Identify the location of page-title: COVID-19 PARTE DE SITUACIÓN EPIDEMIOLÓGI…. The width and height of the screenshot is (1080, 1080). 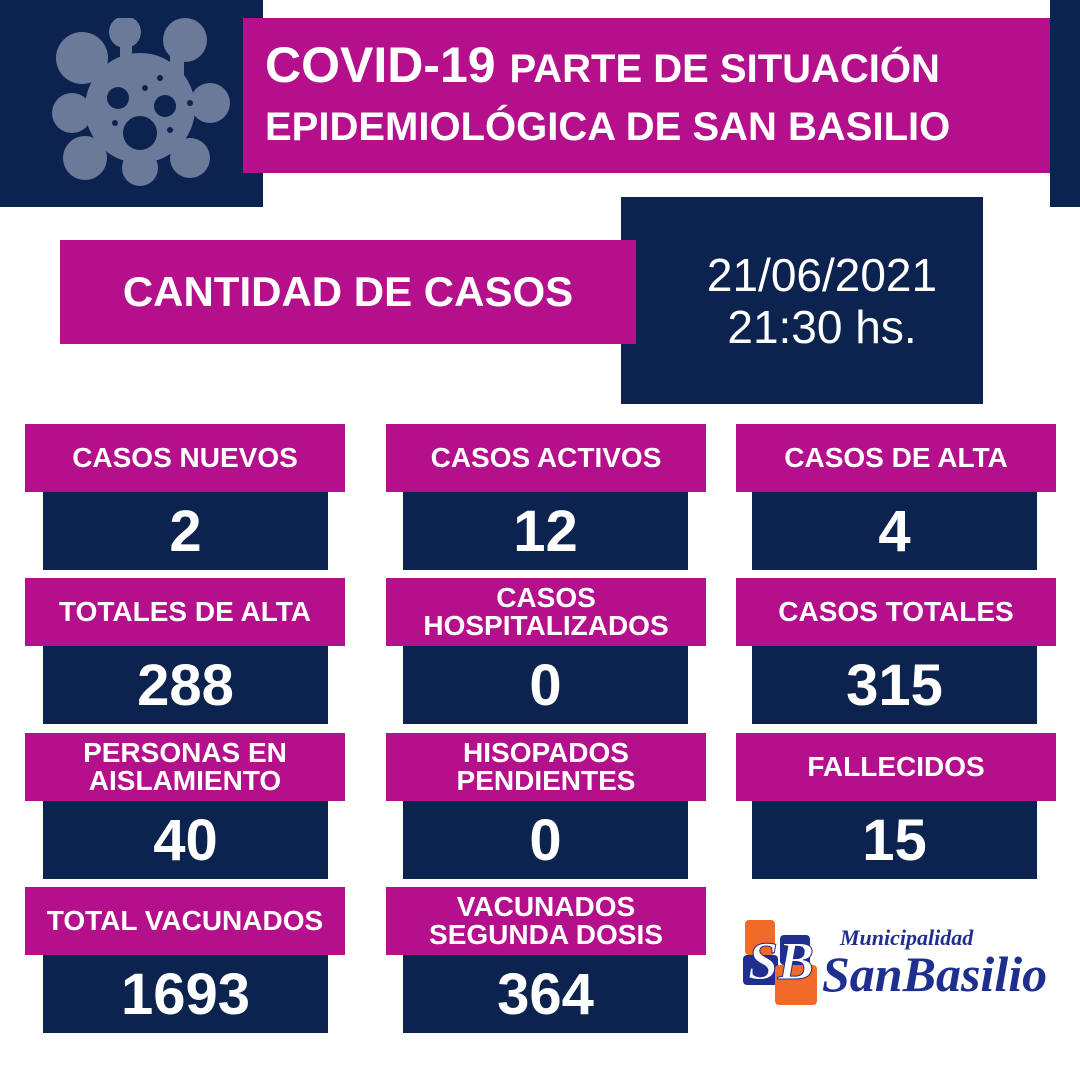
(646, 95).